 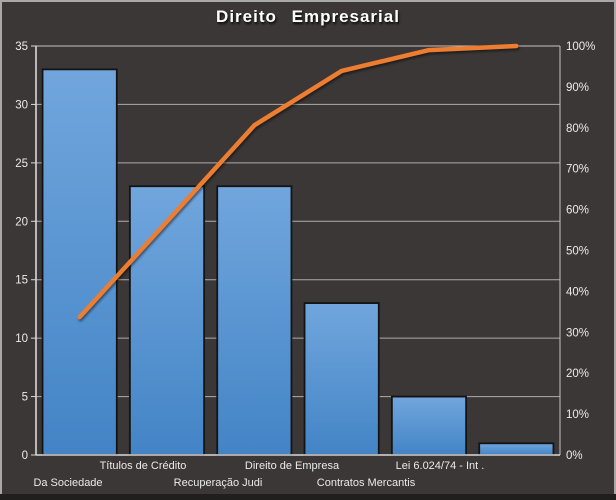 What do you see at coordinates (577, 129) in the screenshot?
I see `y-right-tick-label: 80%` at bounding box center [577, 129].